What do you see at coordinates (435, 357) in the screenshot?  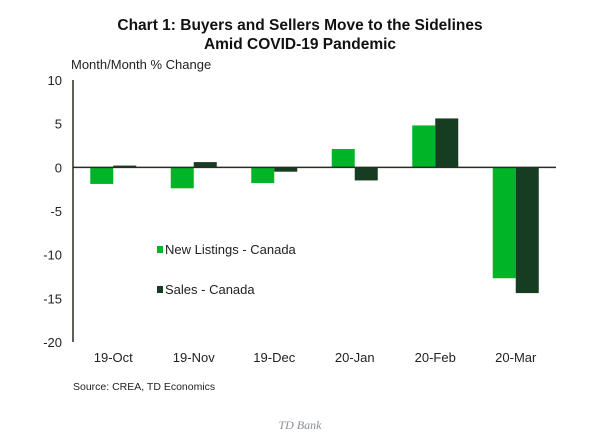 I see `x-tick-label: 20-Feb` at bounding box center [435, 357].